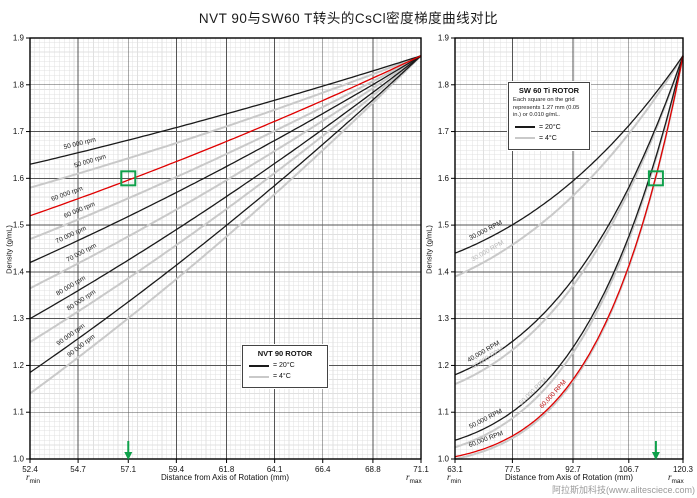  What do you see at coordinates (9, 249) in the screenshot?
I see `y-axis-label-left: Density (g/mL)` at bounding box center [9, 249].